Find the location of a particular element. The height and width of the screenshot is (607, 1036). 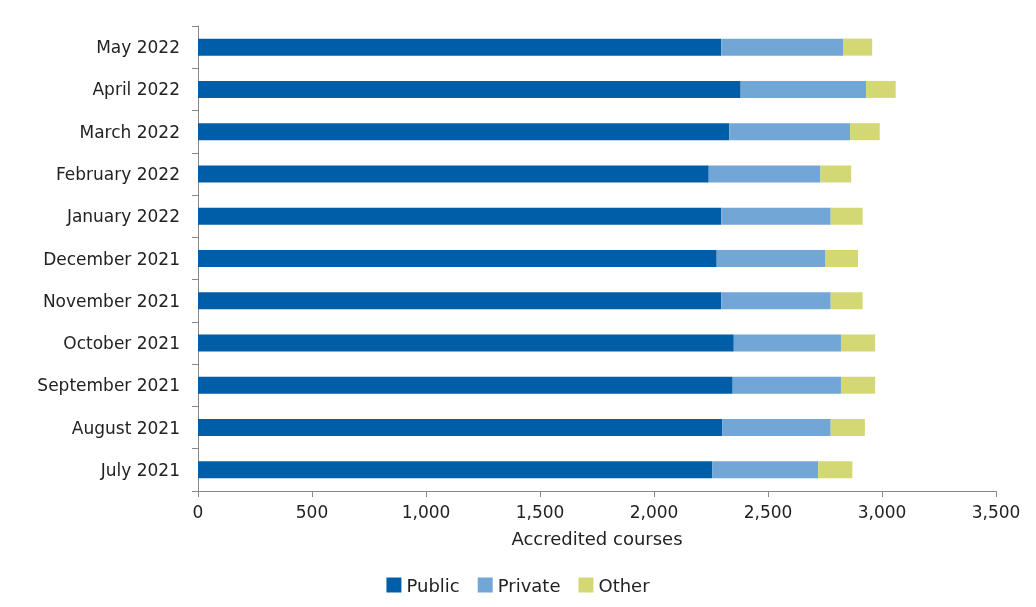

x-tick-label: 3,000 is located at coordinates (882, 511).